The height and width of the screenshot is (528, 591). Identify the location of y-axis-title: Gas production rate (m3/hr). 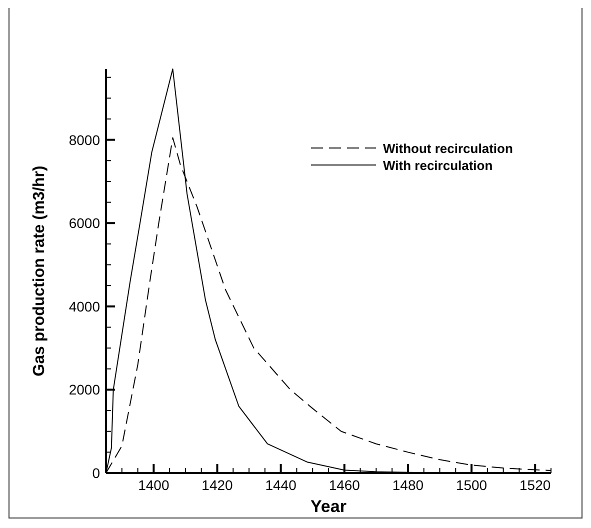
(39, 271).